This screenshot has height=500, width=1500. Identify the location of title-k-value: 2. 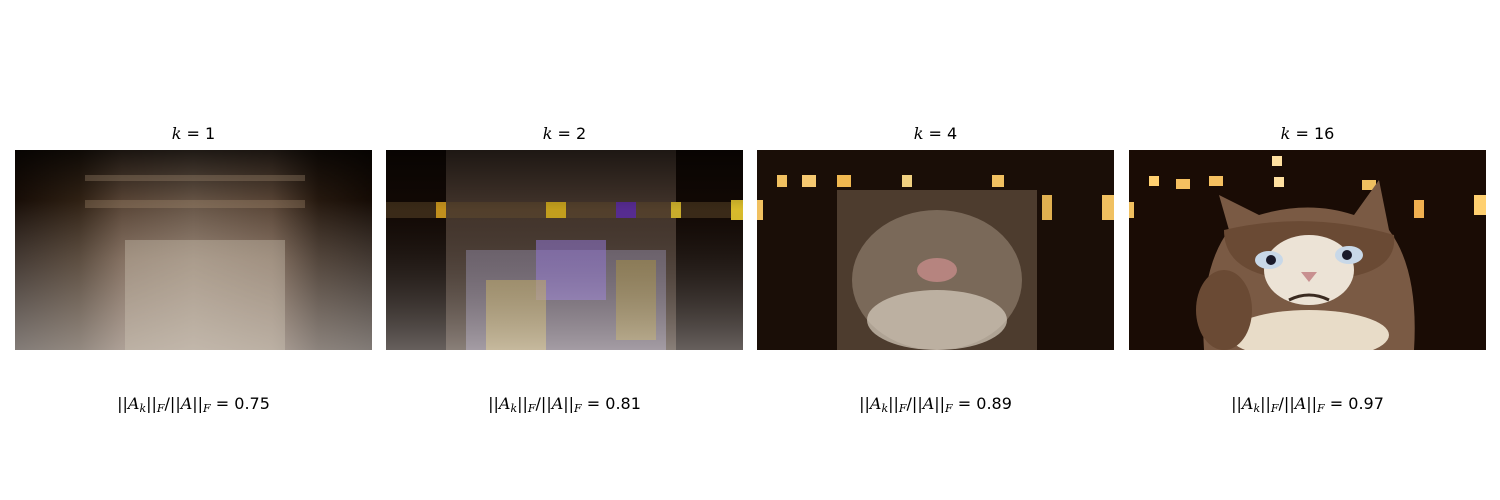
(581, 133).